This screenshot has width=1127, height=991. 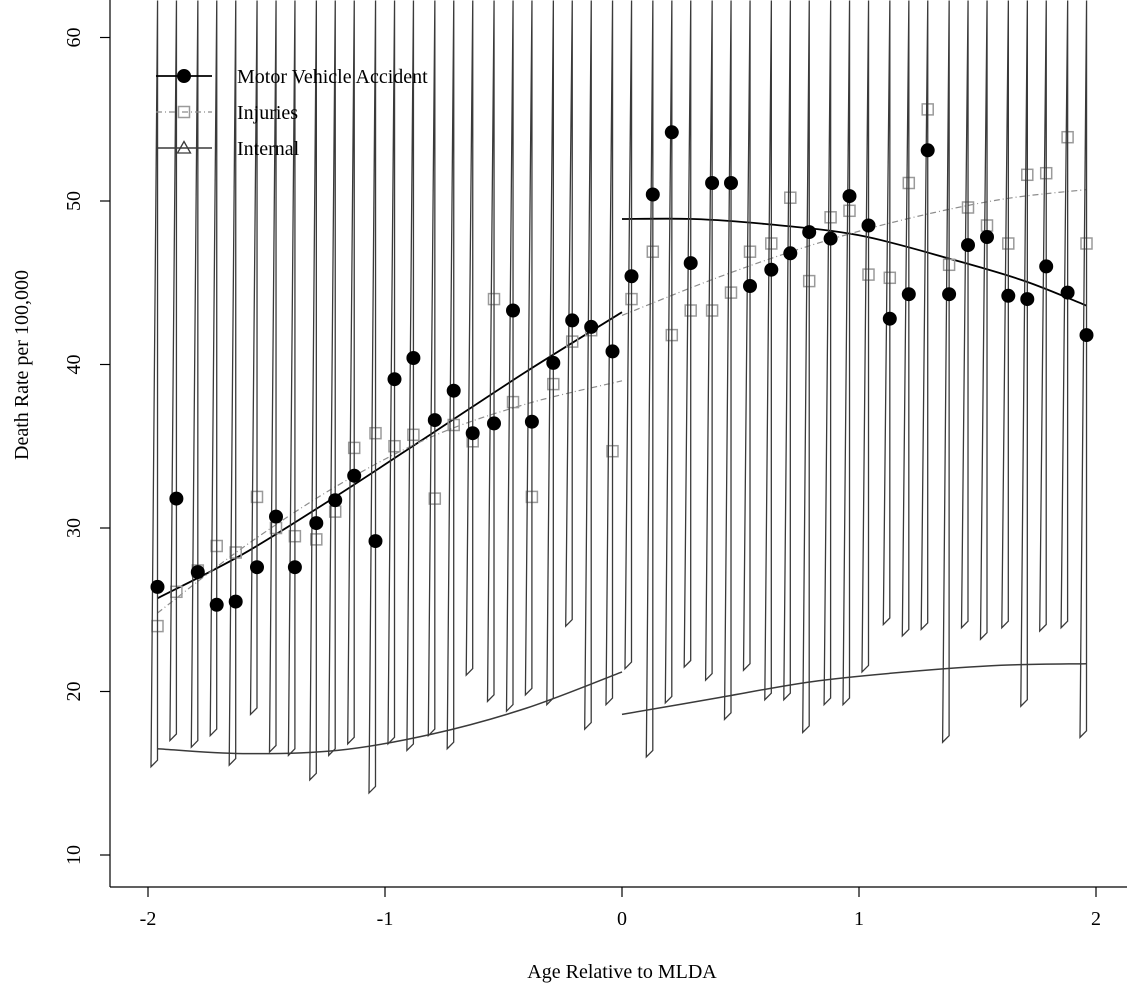 What do you see at coordinates (267, 113) in the screenshot?
I see `legend-label: Injuries` at bounding box center [267, 113].